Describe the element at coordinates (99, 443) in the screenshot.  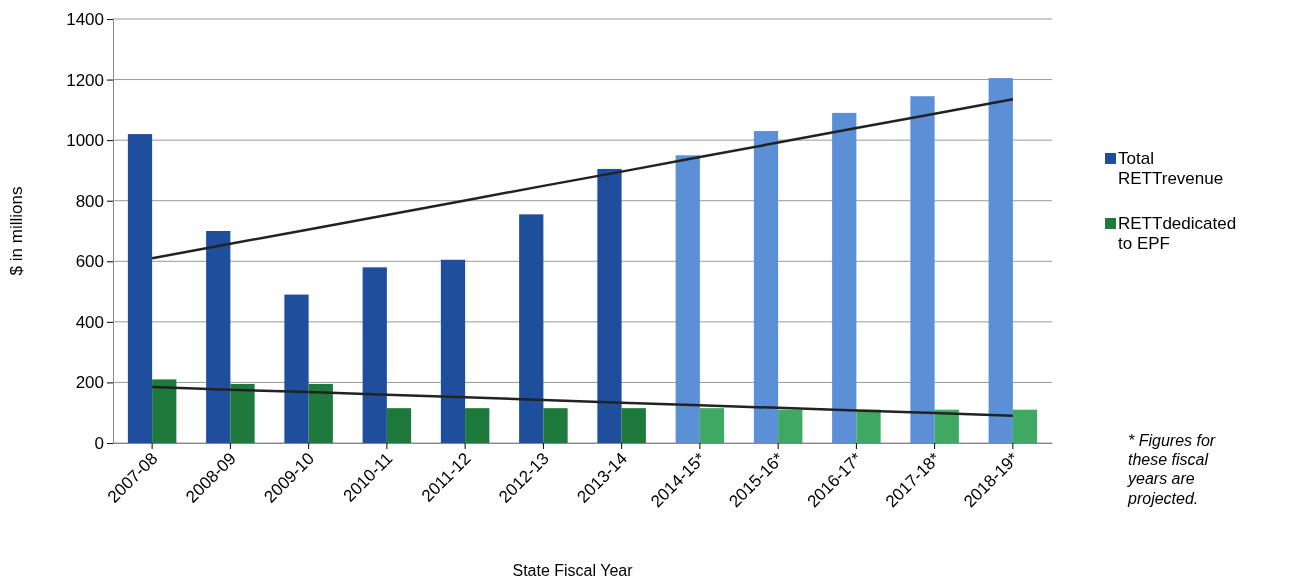
I see `y-tick-label: 0` at that location.